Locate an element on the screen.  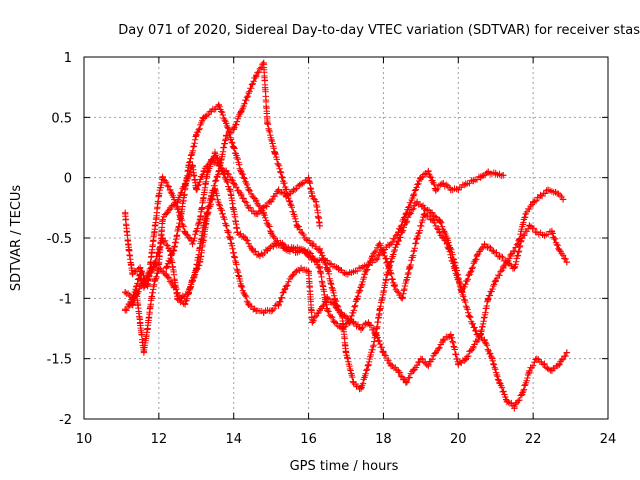
x-tick-label: 16 is located at coordinates (308, 439).